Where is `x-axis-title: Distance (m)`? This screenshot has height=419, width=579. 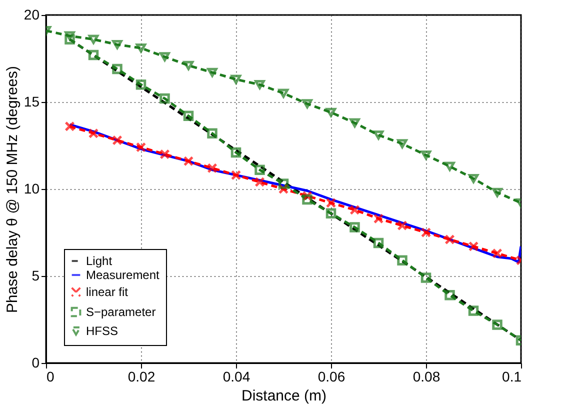 x-axis-title: Distance (m) is located at coordinates (284, 396).